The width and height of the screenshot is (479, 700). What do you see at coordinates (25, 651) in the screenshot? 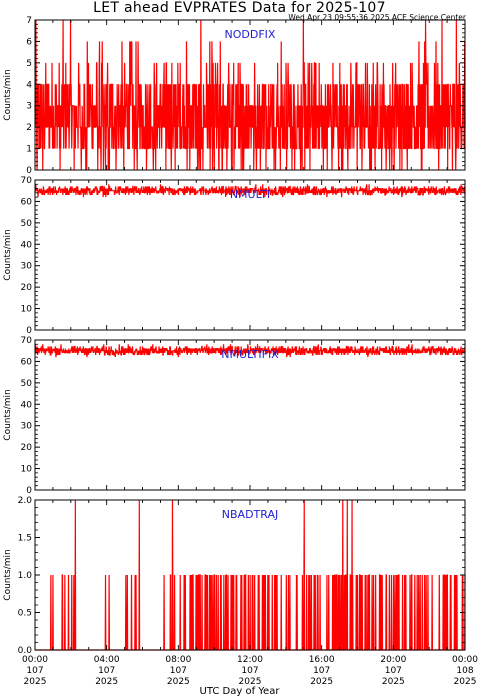
I see `y-tick-label: 0.0` at bounding box center [25, 651].